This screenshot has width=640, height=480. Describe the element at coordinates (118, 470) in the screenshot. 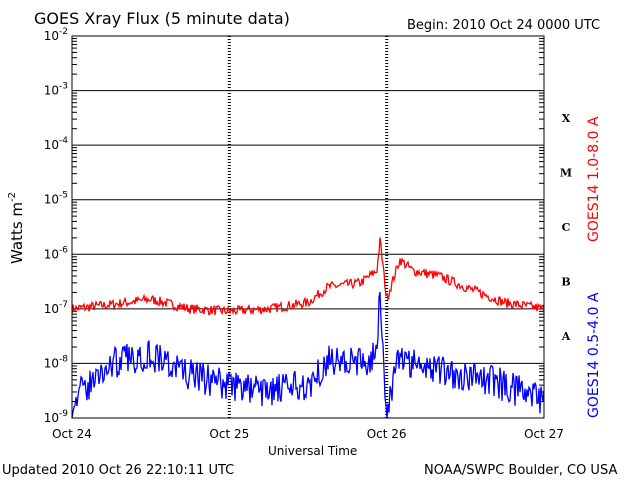

I see `updated-timestamp: Updated 2010 Oct 26 22:10:11 UTC` at that location.